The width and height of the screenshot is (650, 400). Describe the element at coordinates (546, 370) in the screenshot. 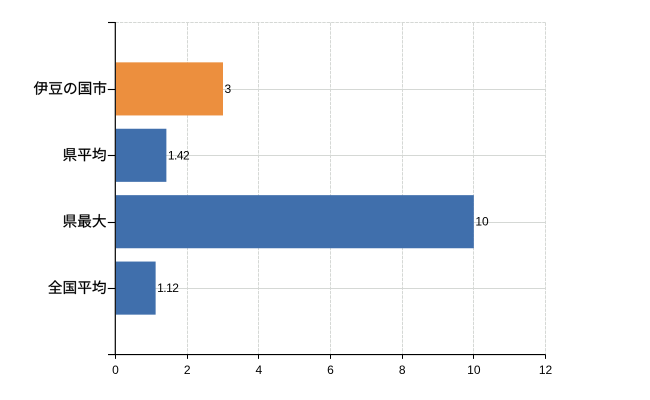

I see `svg-text: 12` at that location.